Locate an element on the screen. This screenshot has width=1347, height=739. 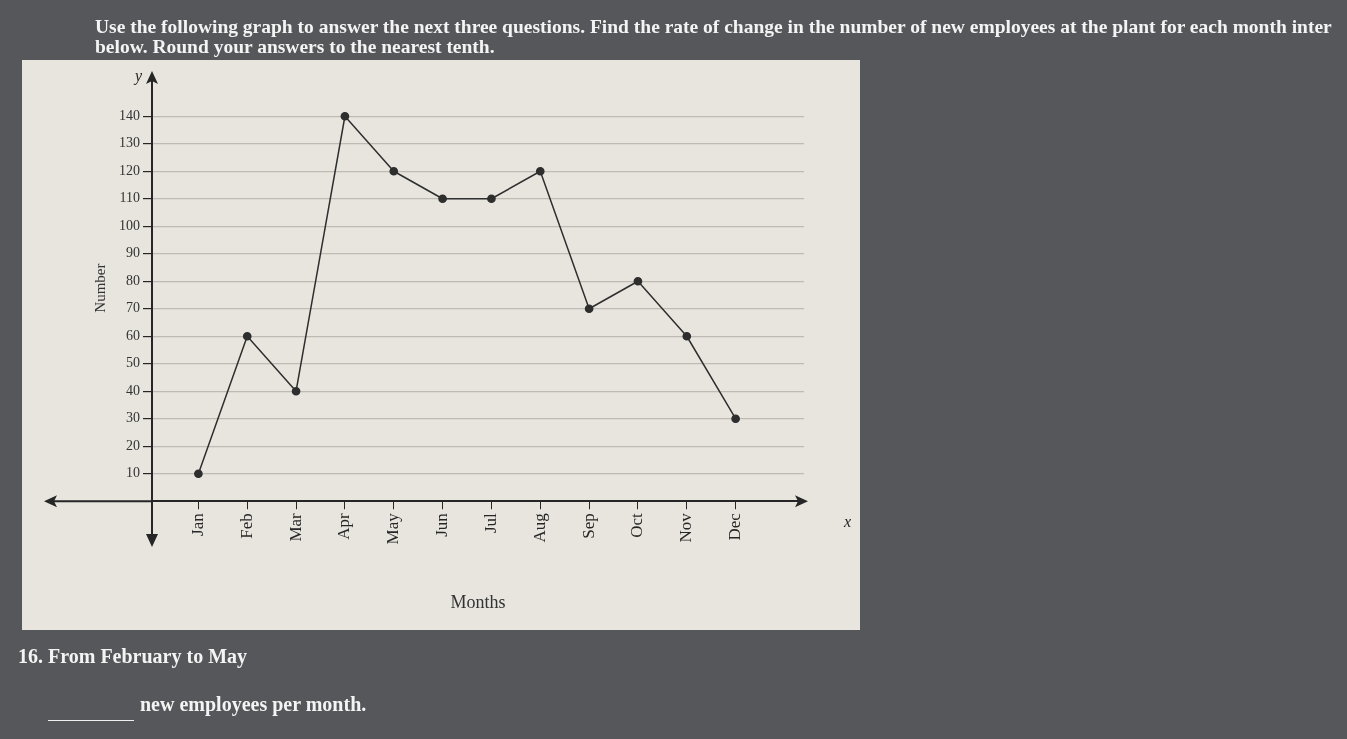
y-tick-label: 40 is located at coordinates (133, 390).